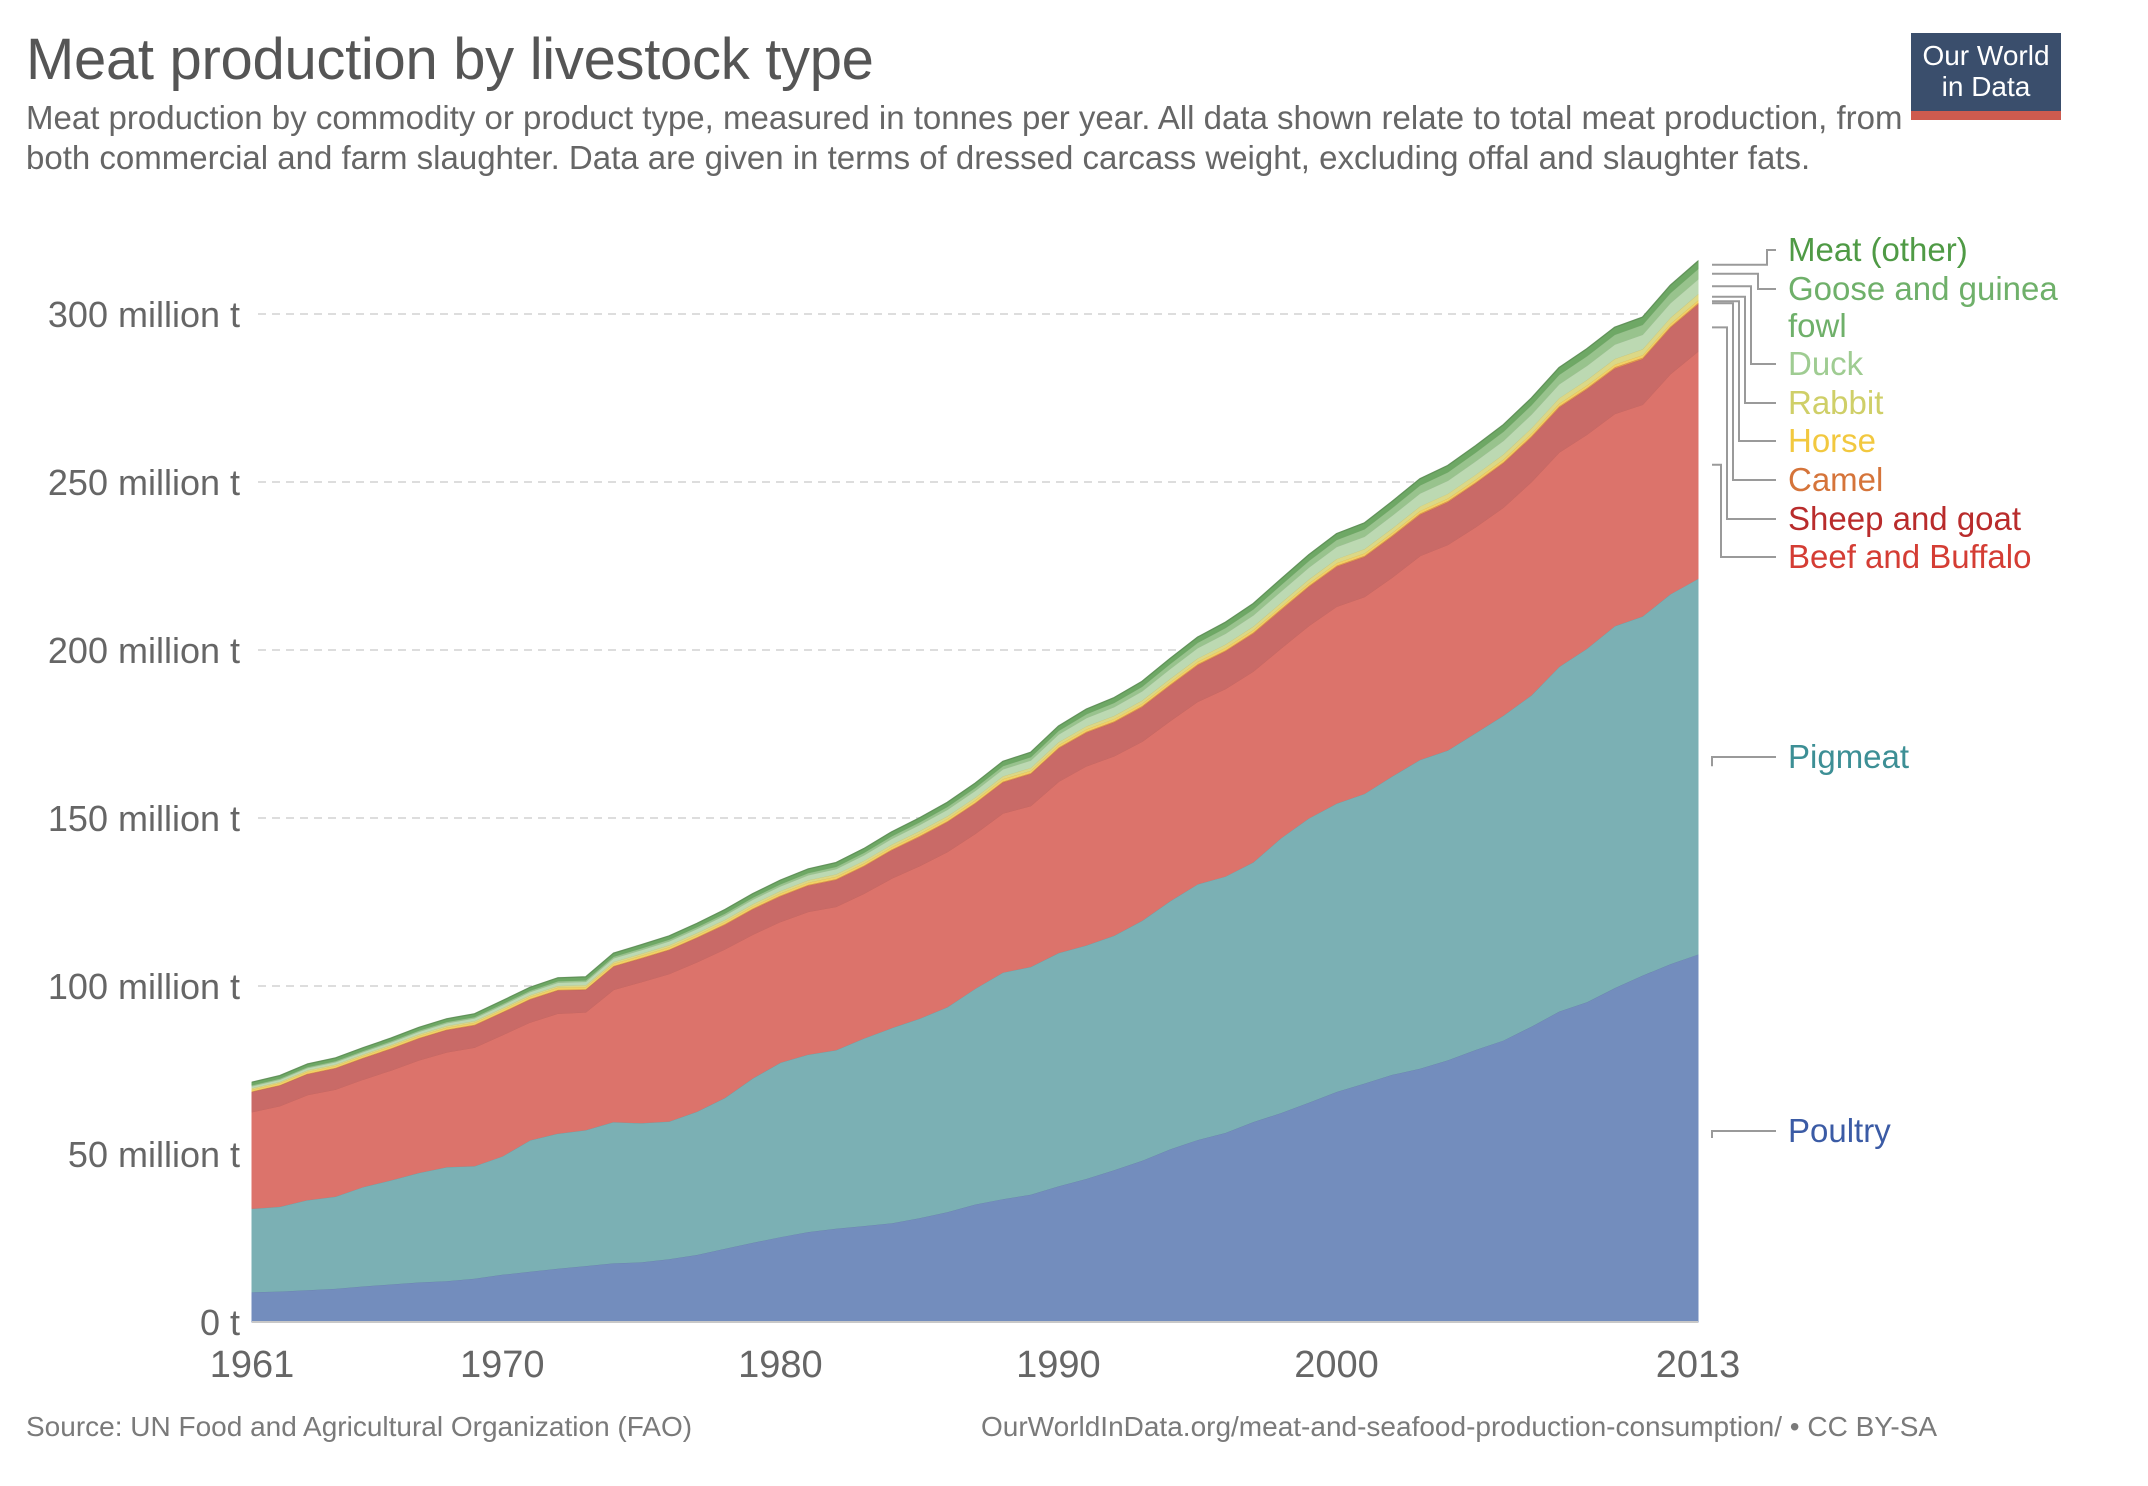 The height and width of the screenshot is (1486, 2148). I want to click on x-tick-label: 1980, so click(780, 1365).